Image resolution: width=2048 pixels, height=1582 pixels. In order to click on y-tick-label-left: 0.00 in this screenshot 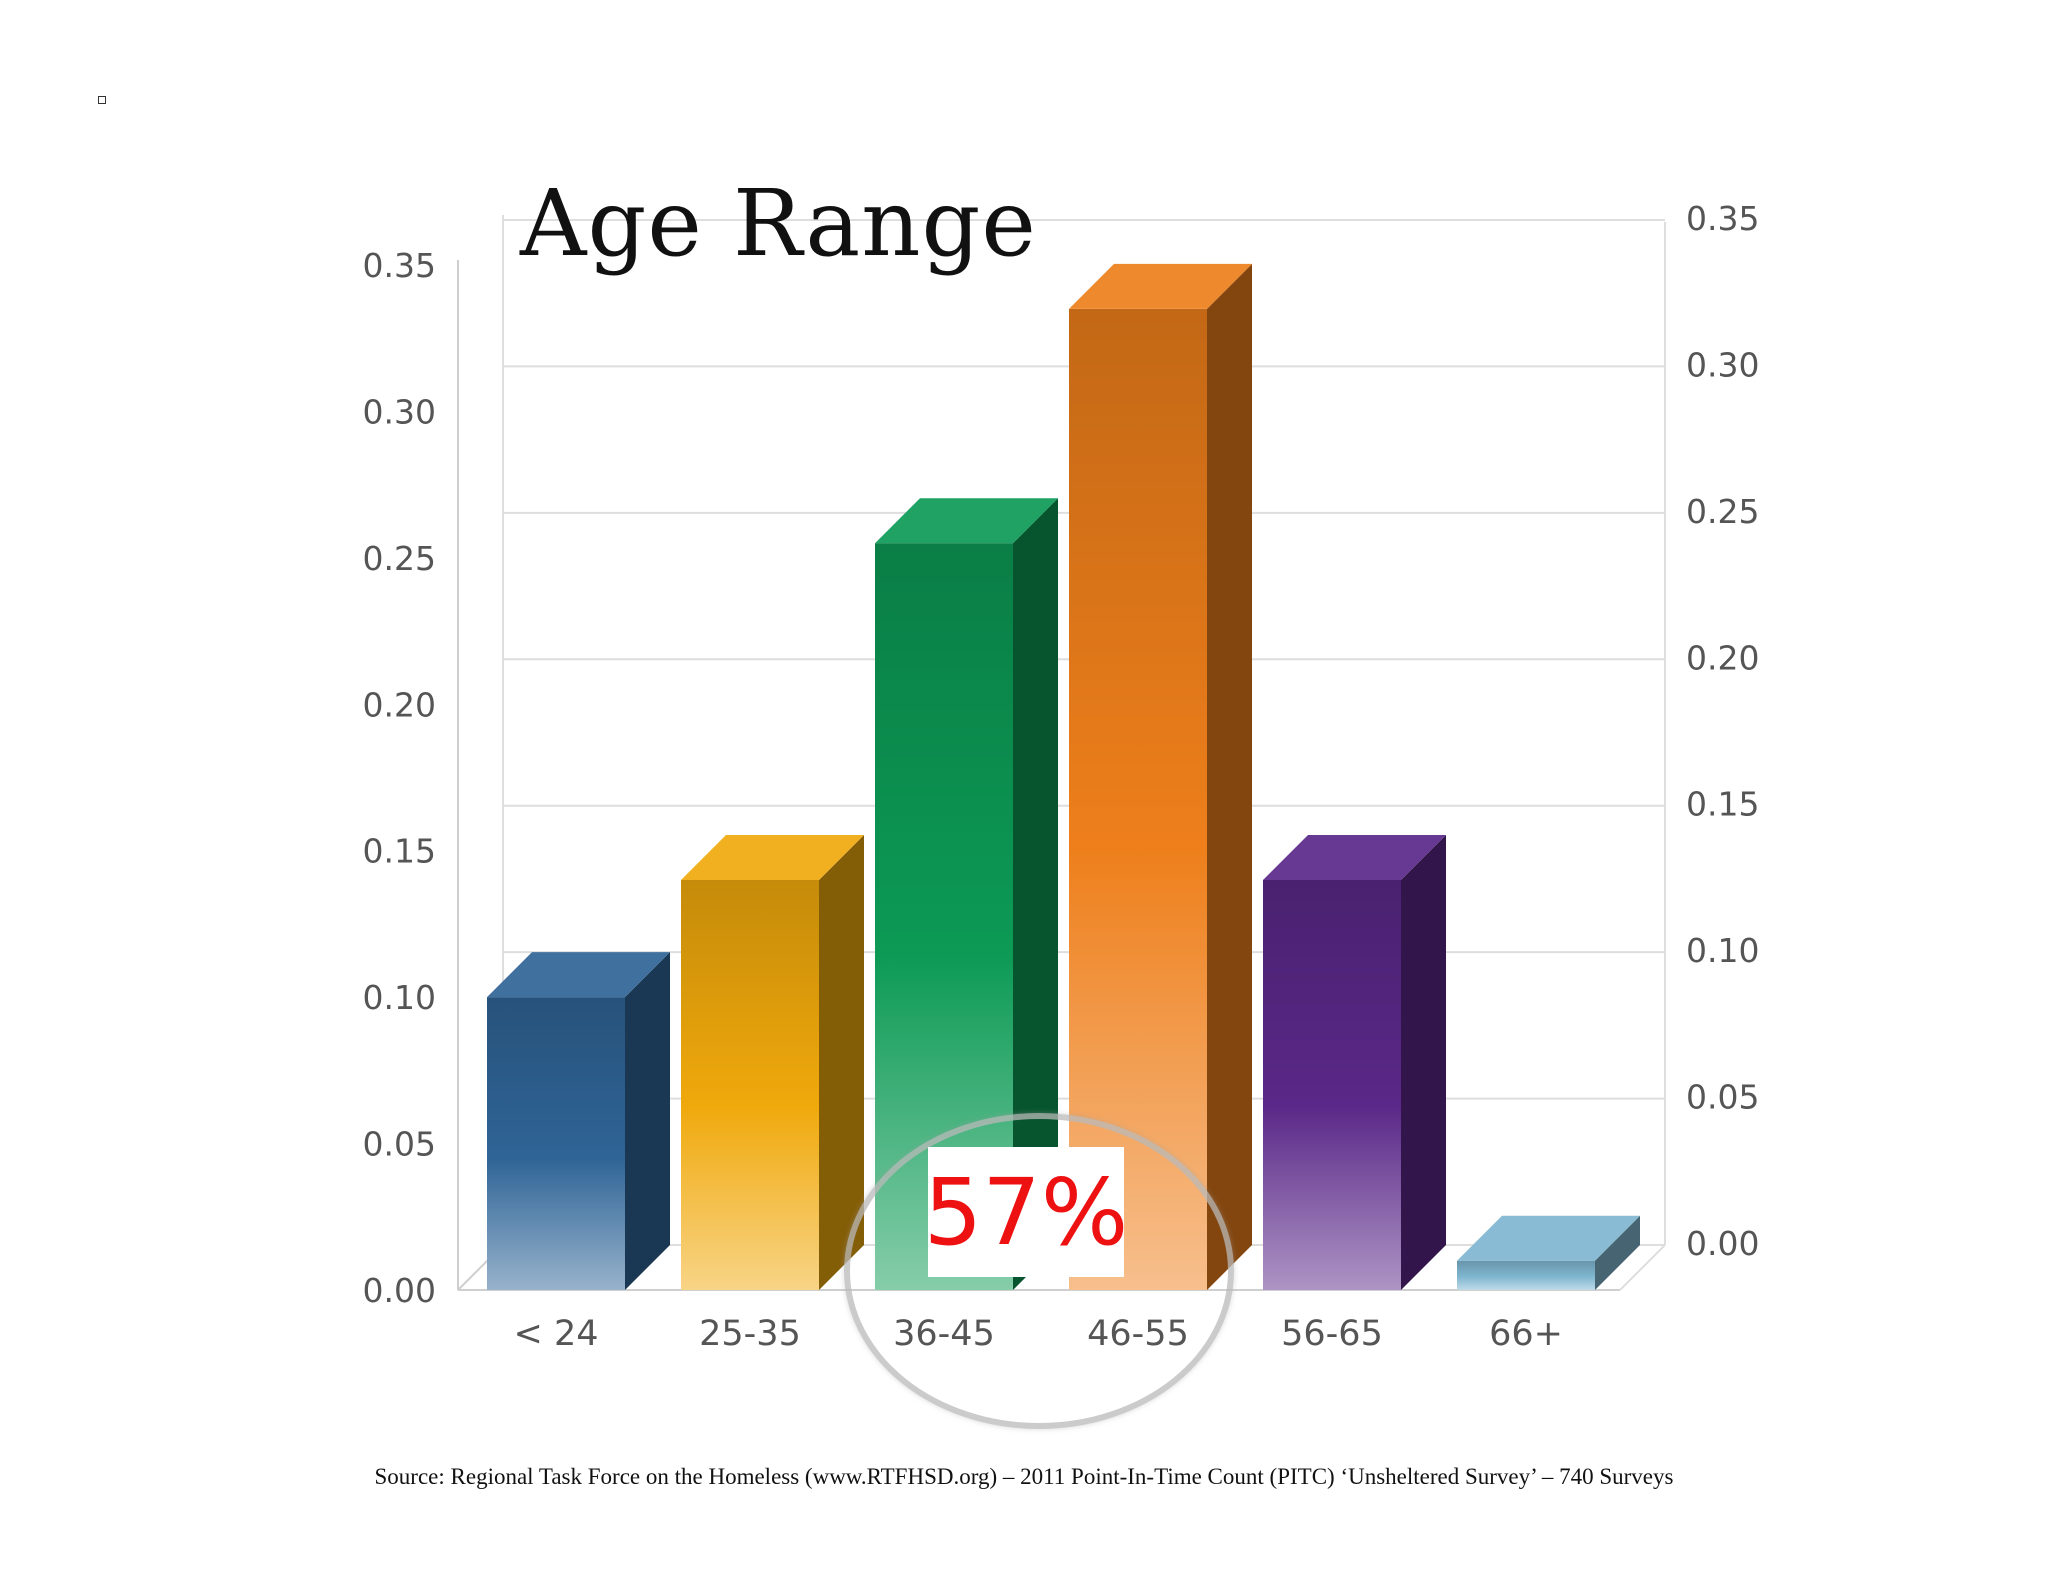, I will do `click(399, 1290)`.